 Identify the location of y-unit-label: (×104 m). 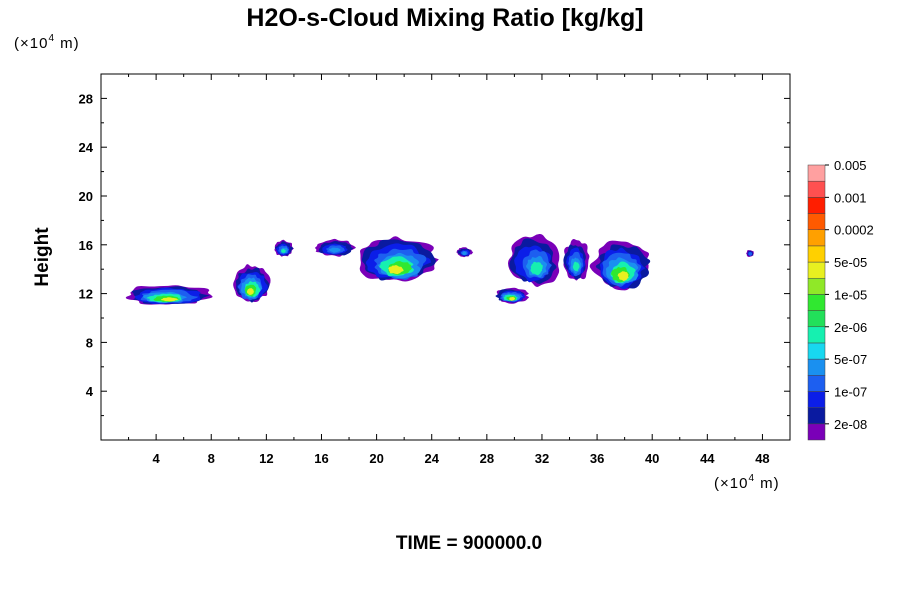
(47, 42).